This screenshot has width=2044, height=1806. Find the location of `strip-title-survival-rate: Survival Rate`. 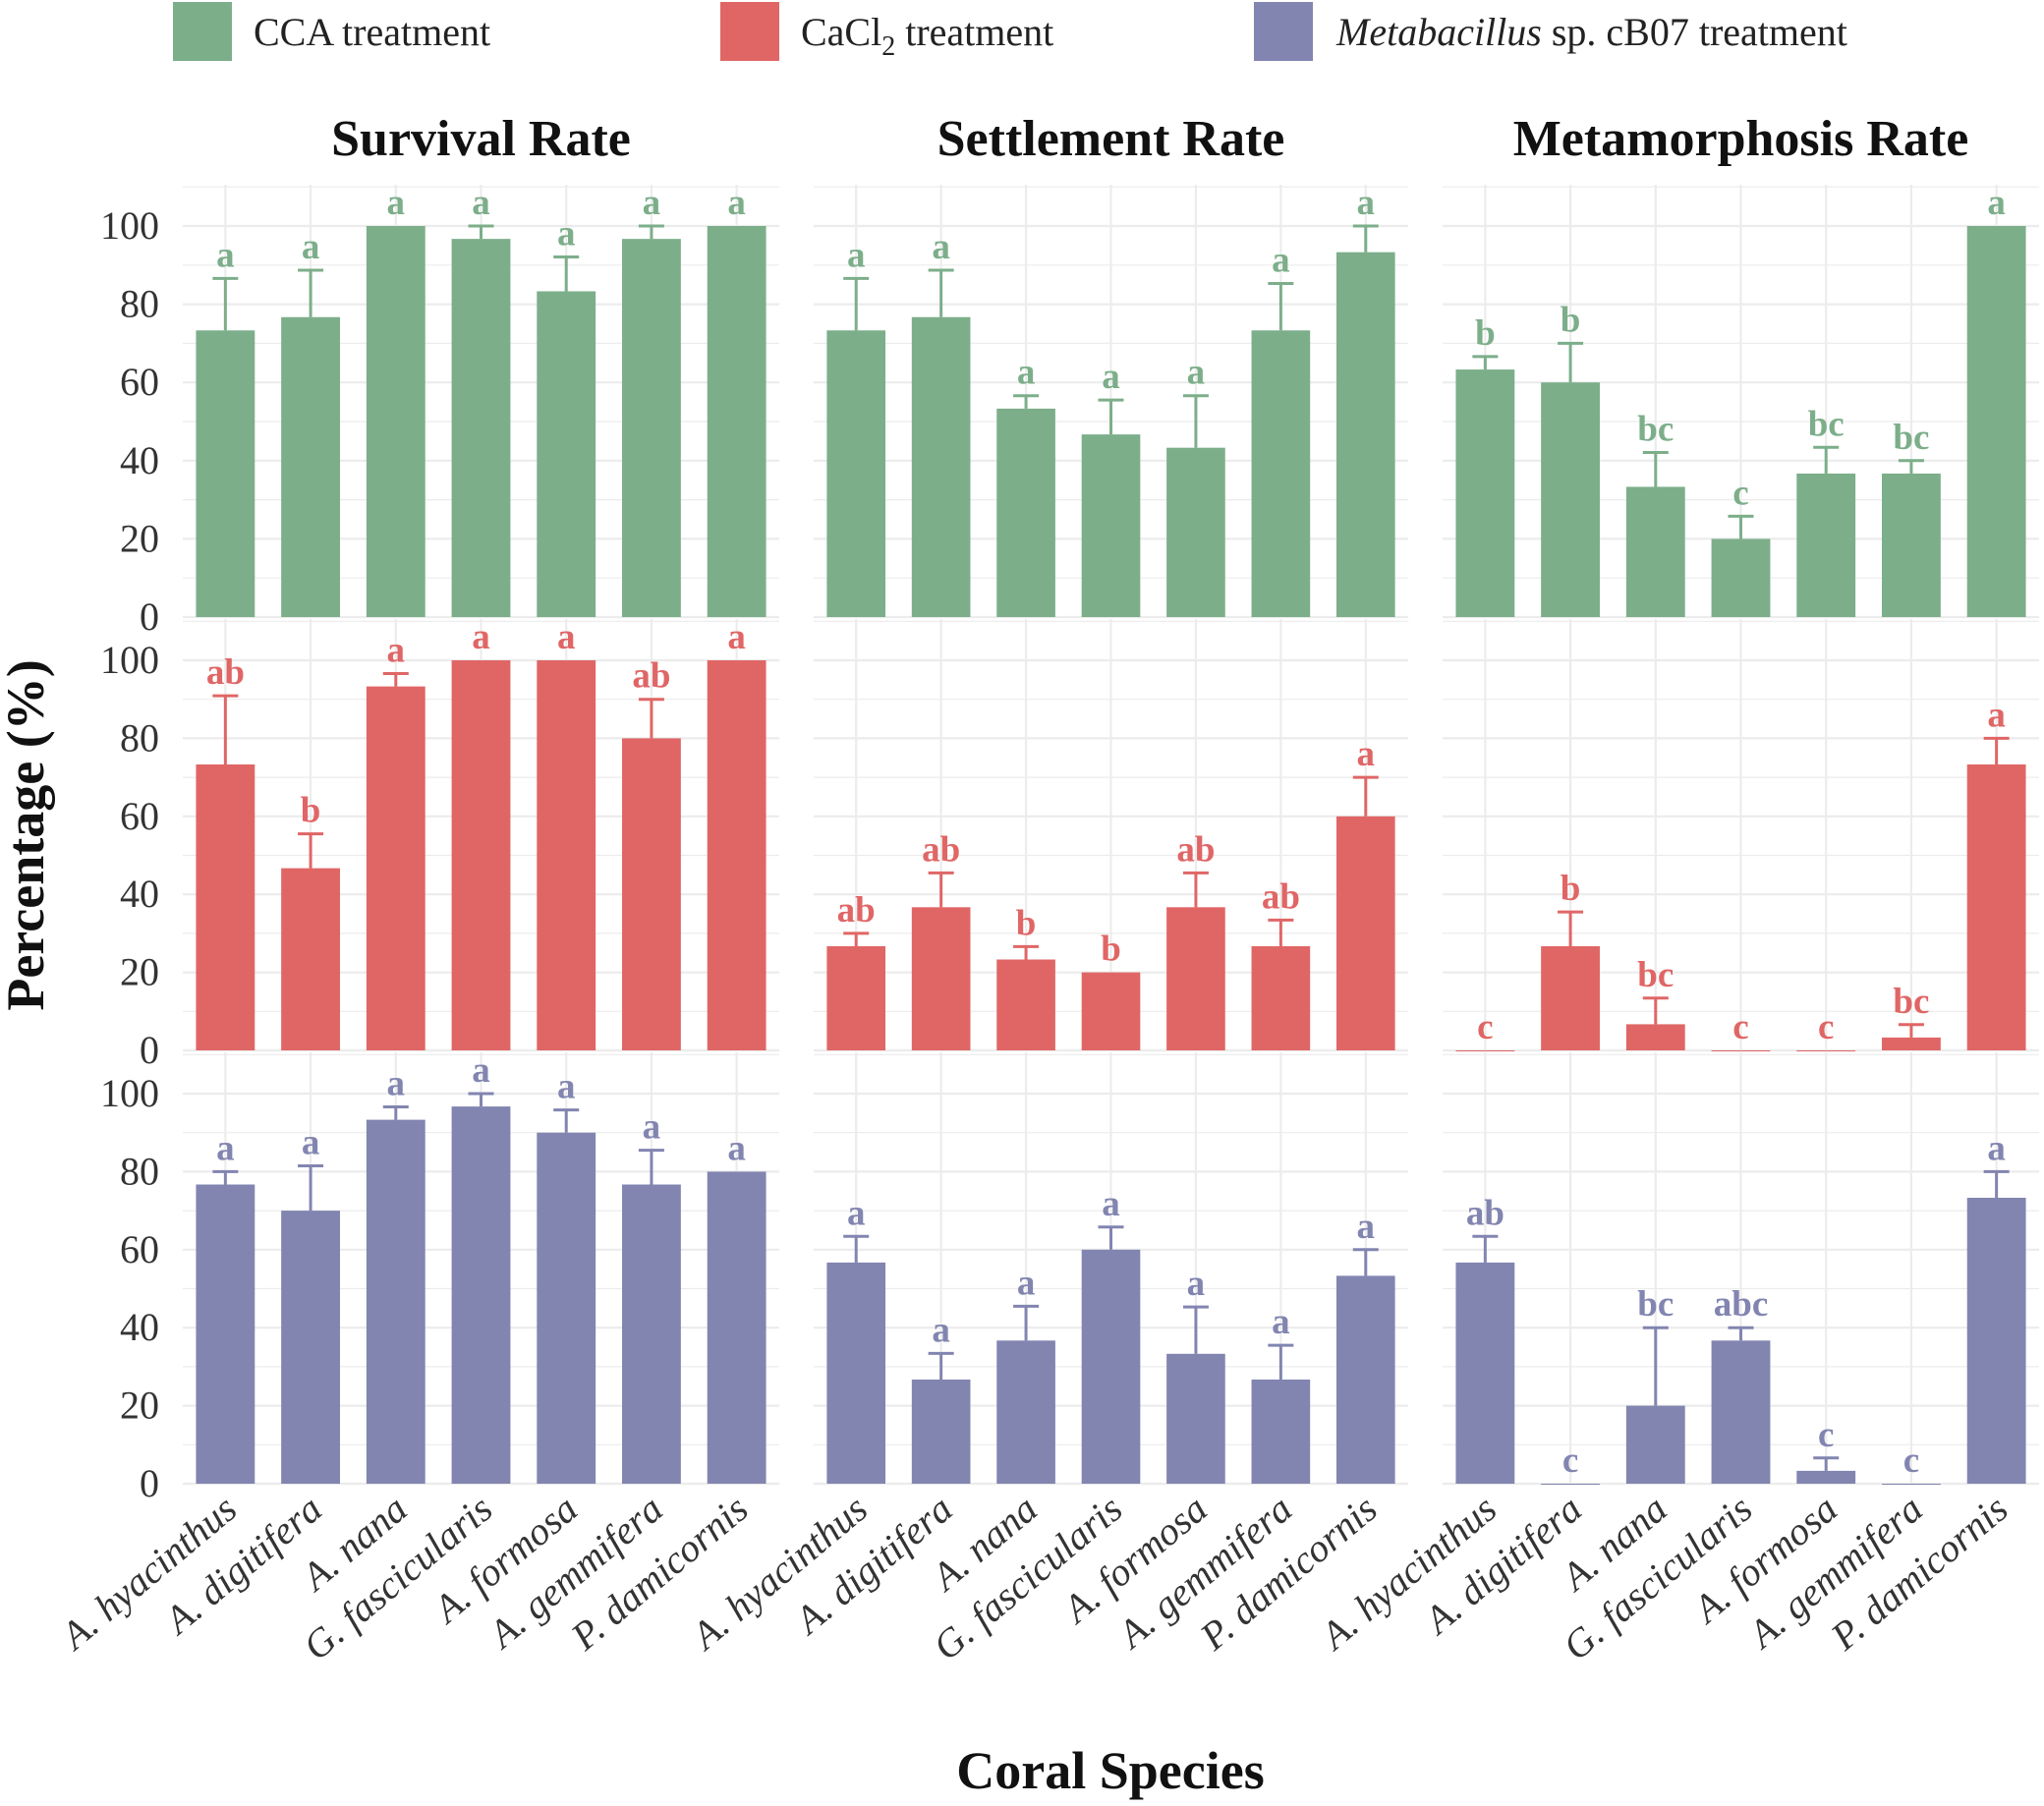

strip-title-survival-rate: Survival Rate is located at coordinates (481, 139).